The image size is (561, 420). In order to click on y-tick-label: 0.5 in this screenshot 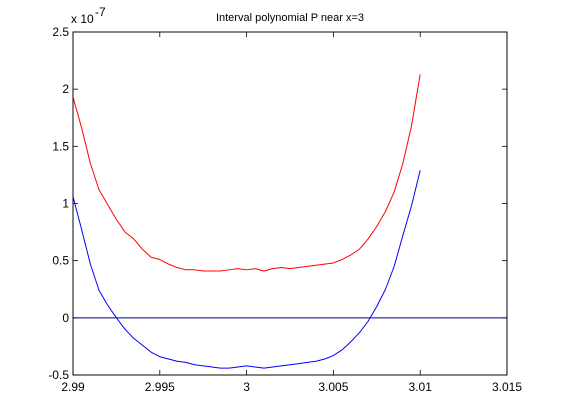, I will do `click(60, 261)`.